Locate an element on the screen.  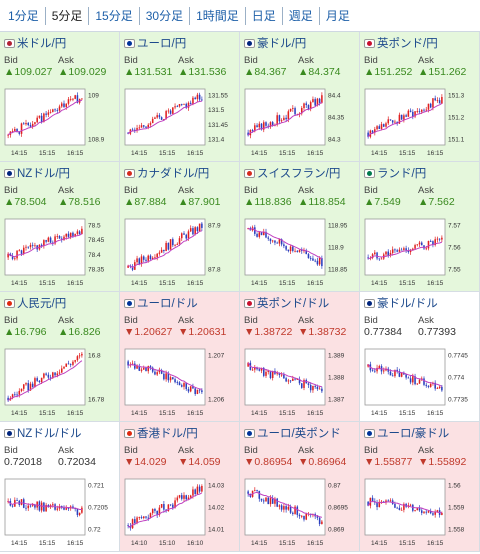
mini-candlestick-chart: 78.5 78.45 78.4 78.35 14:15 15:15 16:15 is located at coordinates (60, 252).